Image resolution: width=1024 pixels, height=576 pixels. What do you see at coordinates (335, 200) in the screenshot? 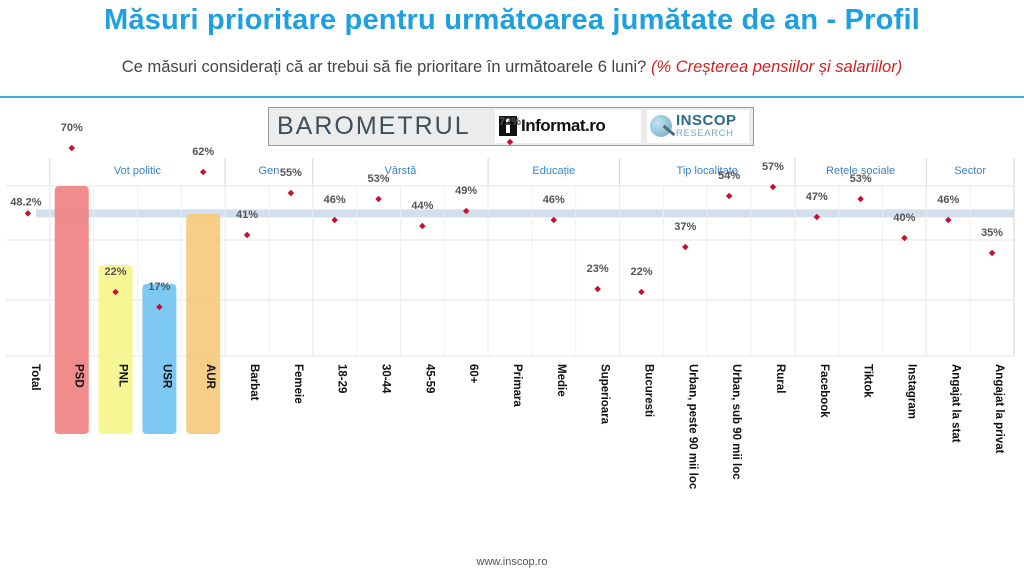
I see `data-label-18-29: 46%` at bounding box center [335, 200].